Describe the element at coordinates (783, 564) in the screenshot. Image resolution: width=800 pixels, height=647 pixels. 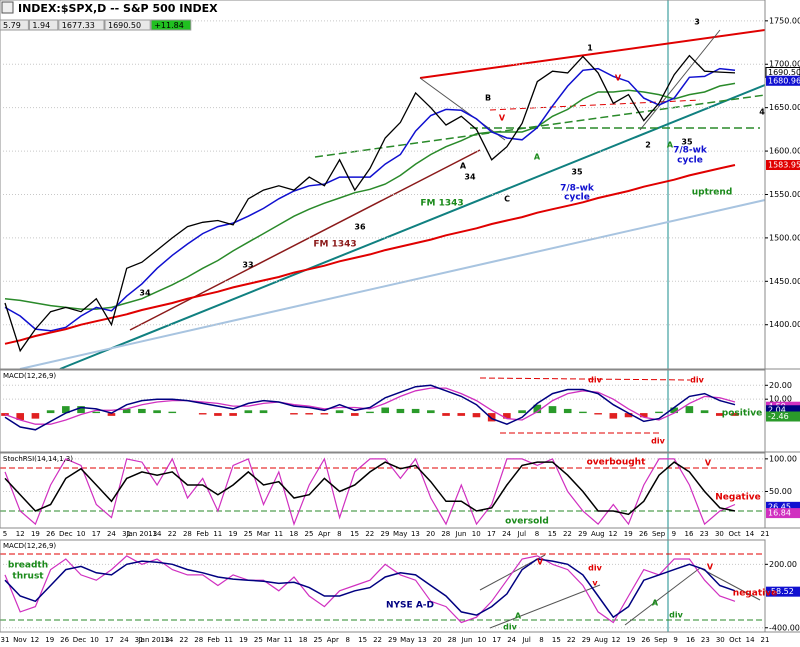
I see `y-tick-label: 200.00` at that location.